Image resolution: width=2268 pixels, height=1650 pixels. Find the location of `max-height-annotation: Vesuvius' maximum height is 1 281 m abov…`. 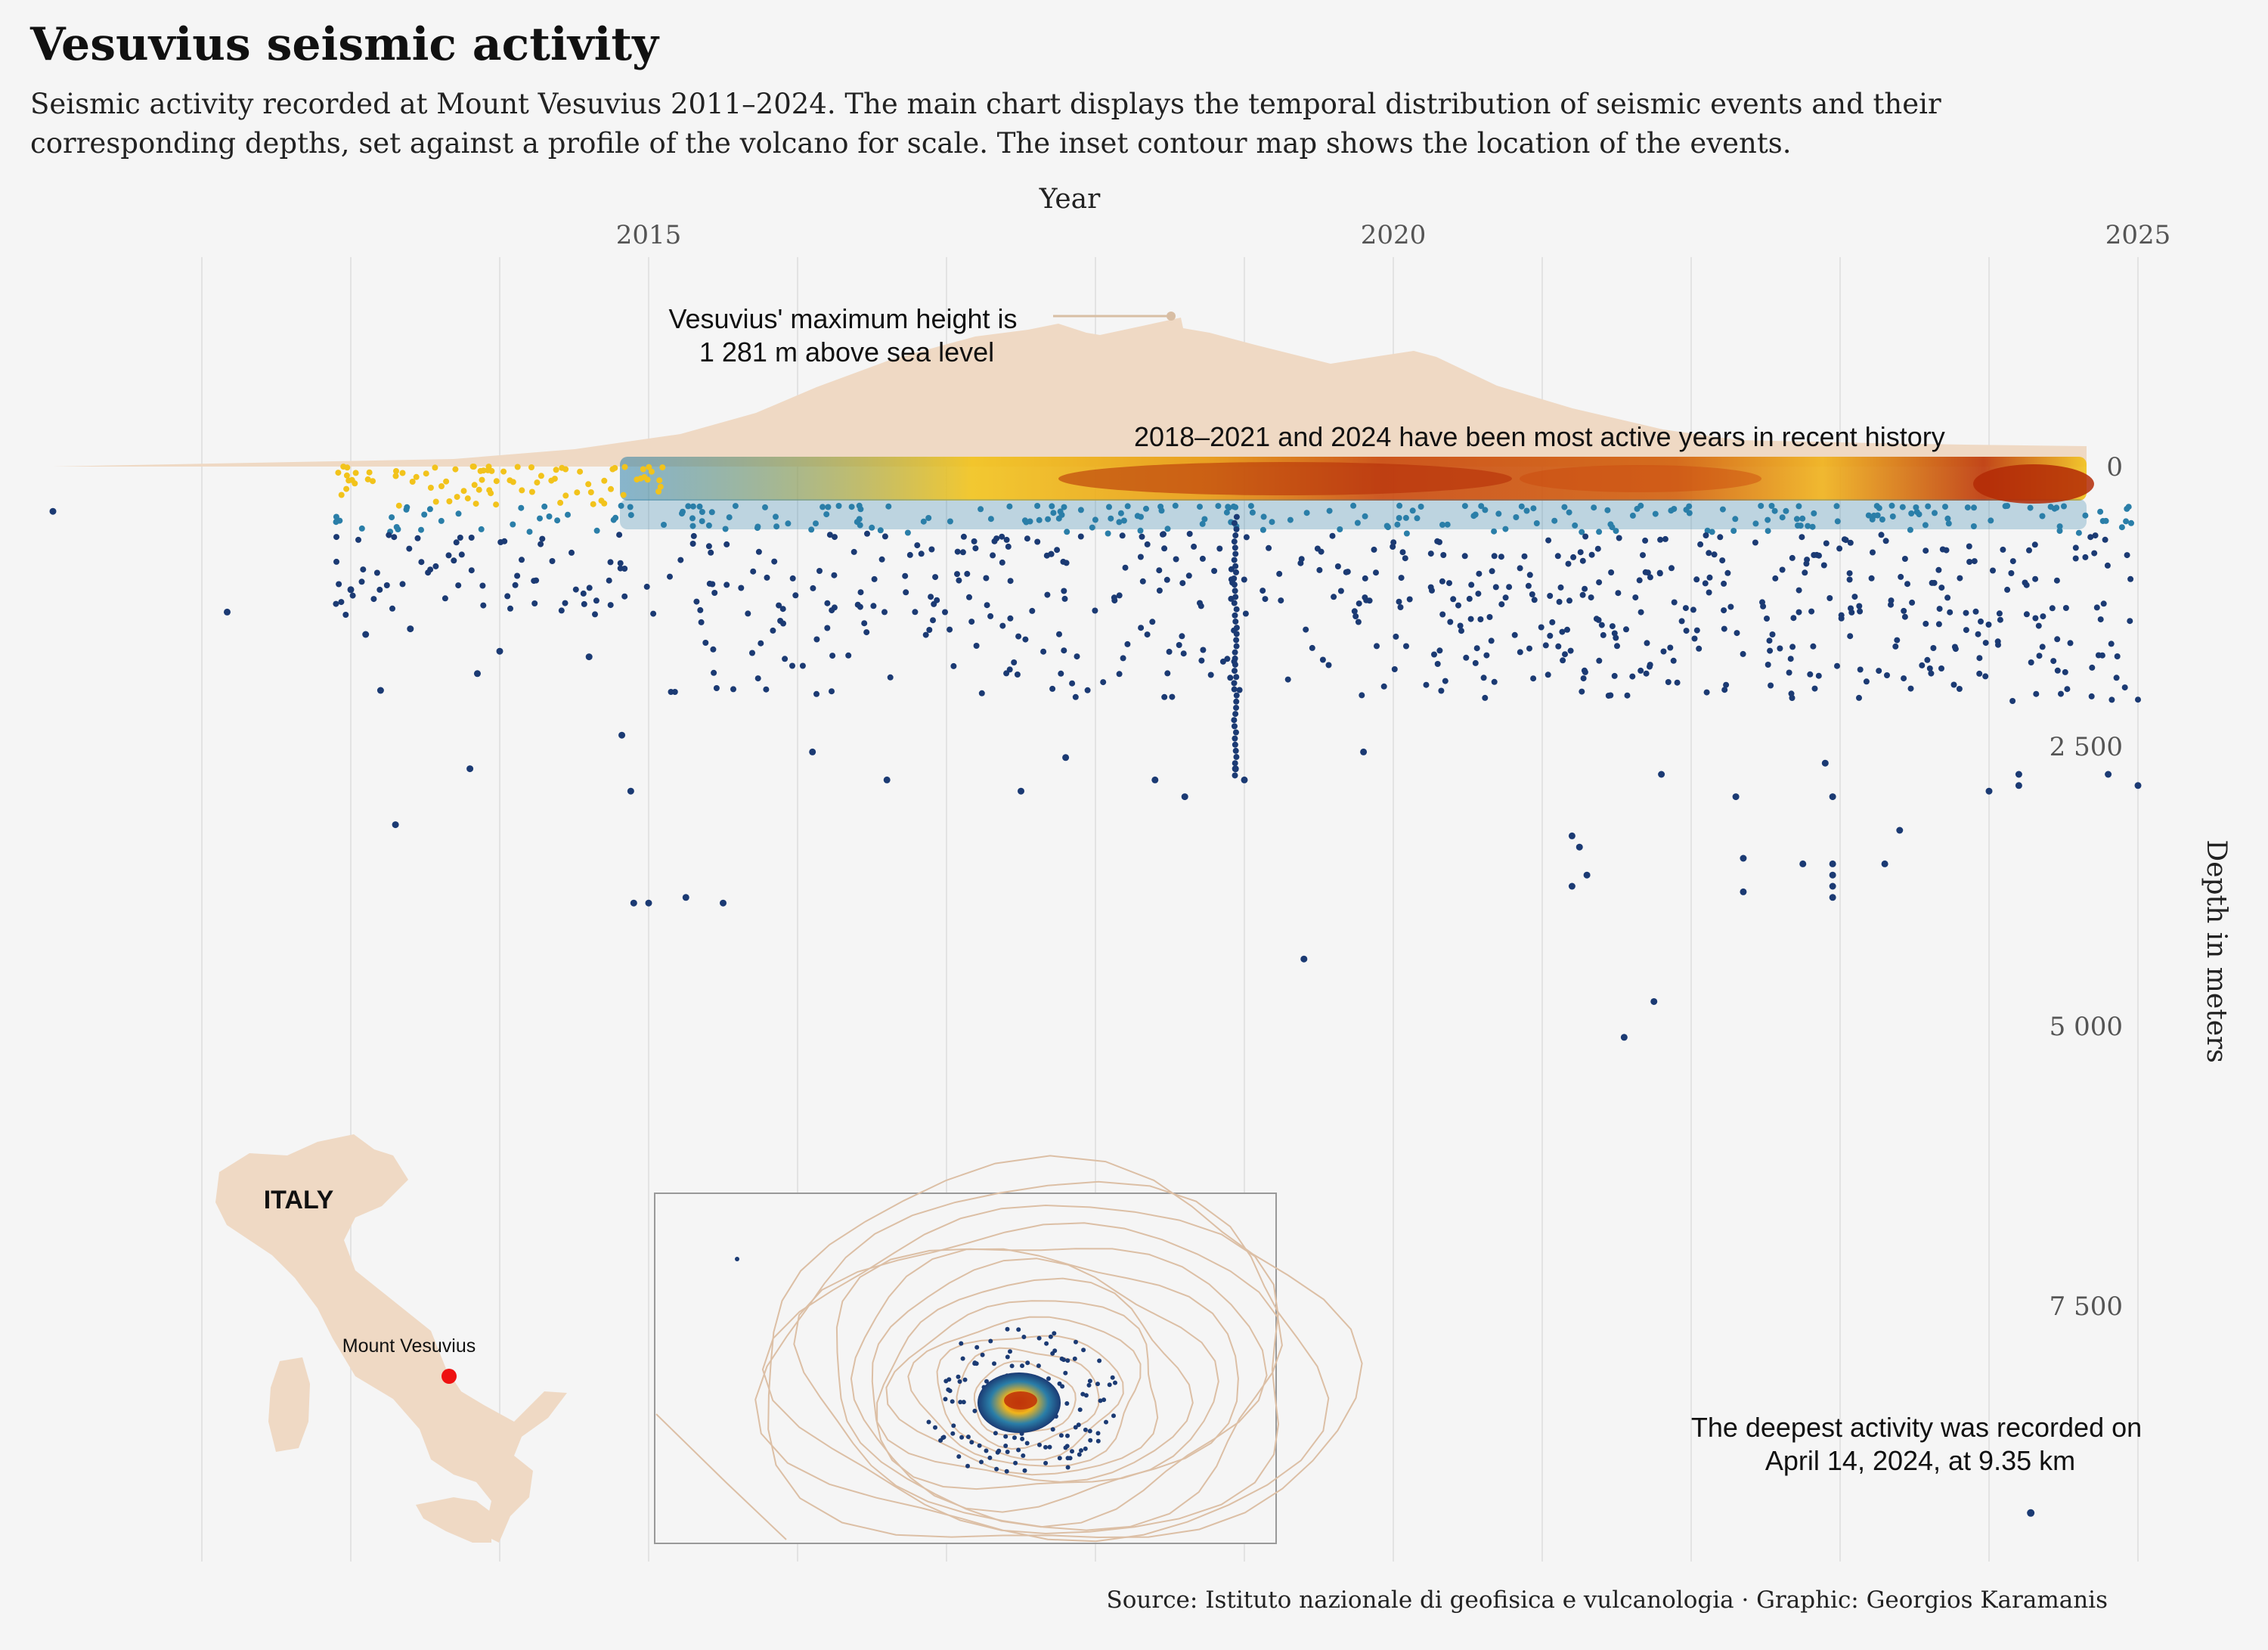

max-height-annotation: Vesuvius' maximum height is 1 281 m abov… is located at coordinates (846, 335).